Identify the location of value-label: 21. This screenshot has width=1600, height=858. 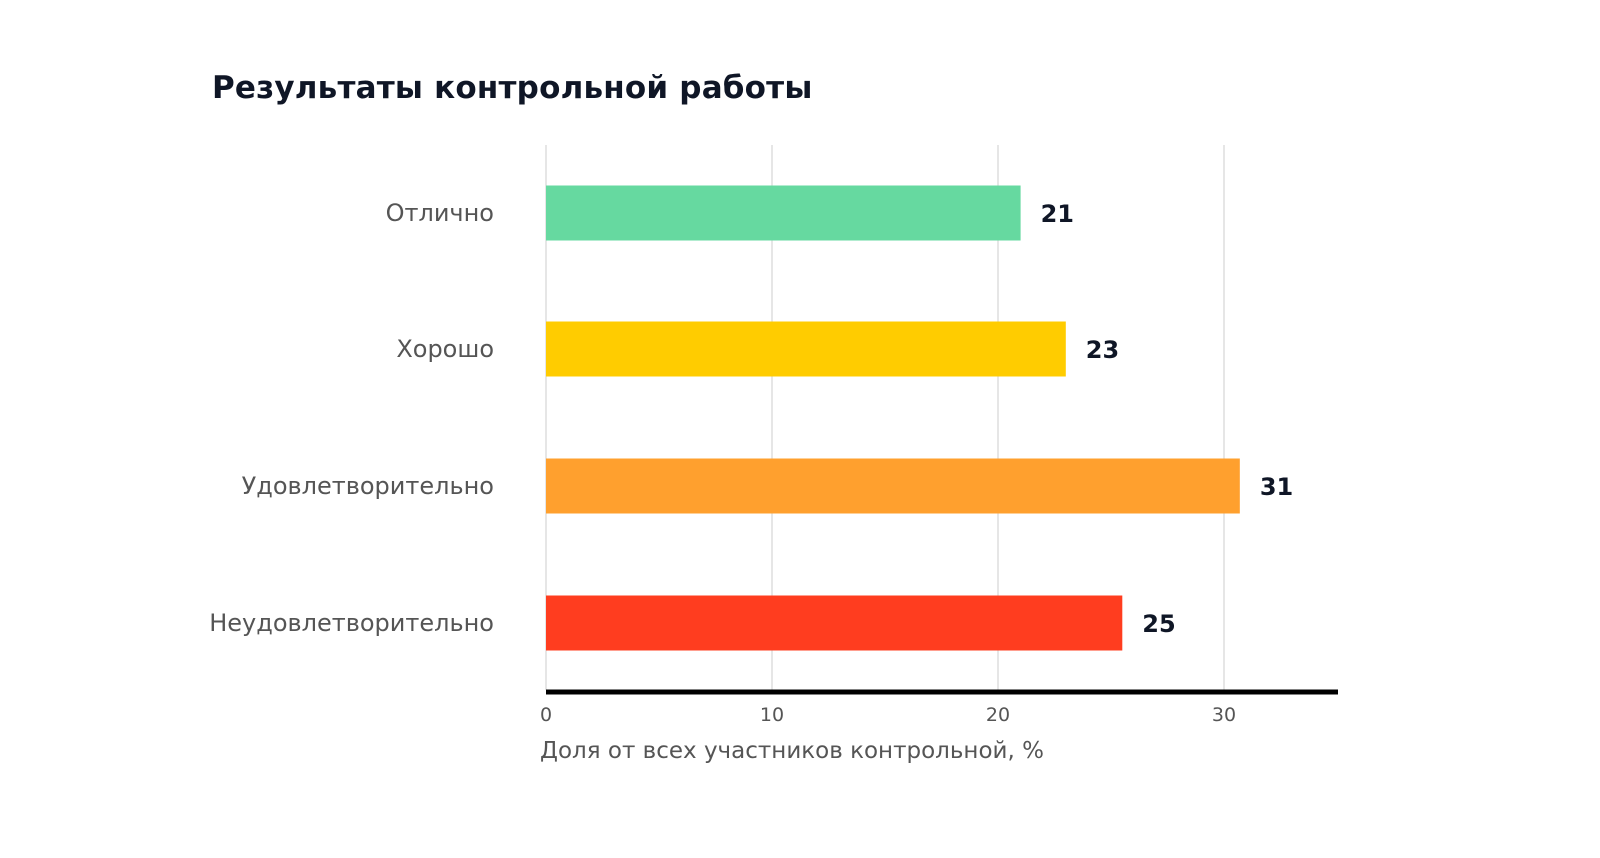
(1057, 214).